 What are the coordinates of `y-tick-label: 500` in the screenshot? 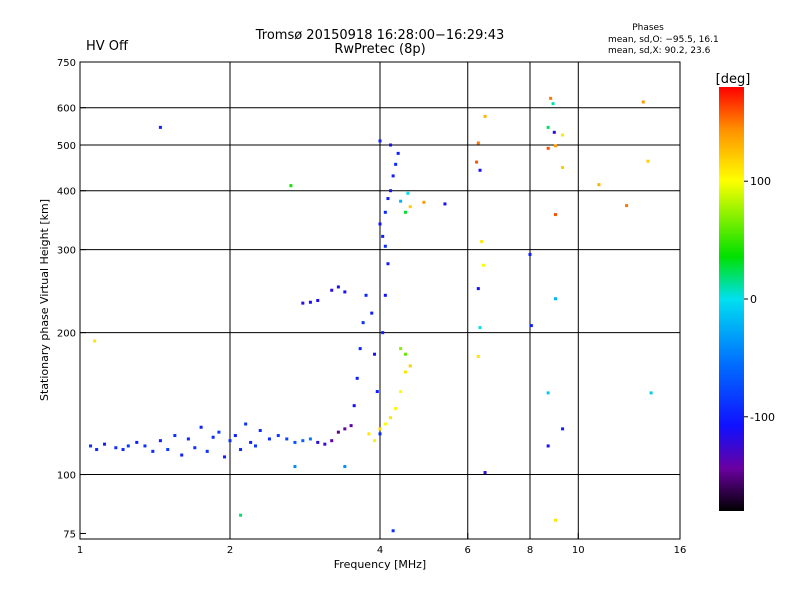 It's located at (66, 146).